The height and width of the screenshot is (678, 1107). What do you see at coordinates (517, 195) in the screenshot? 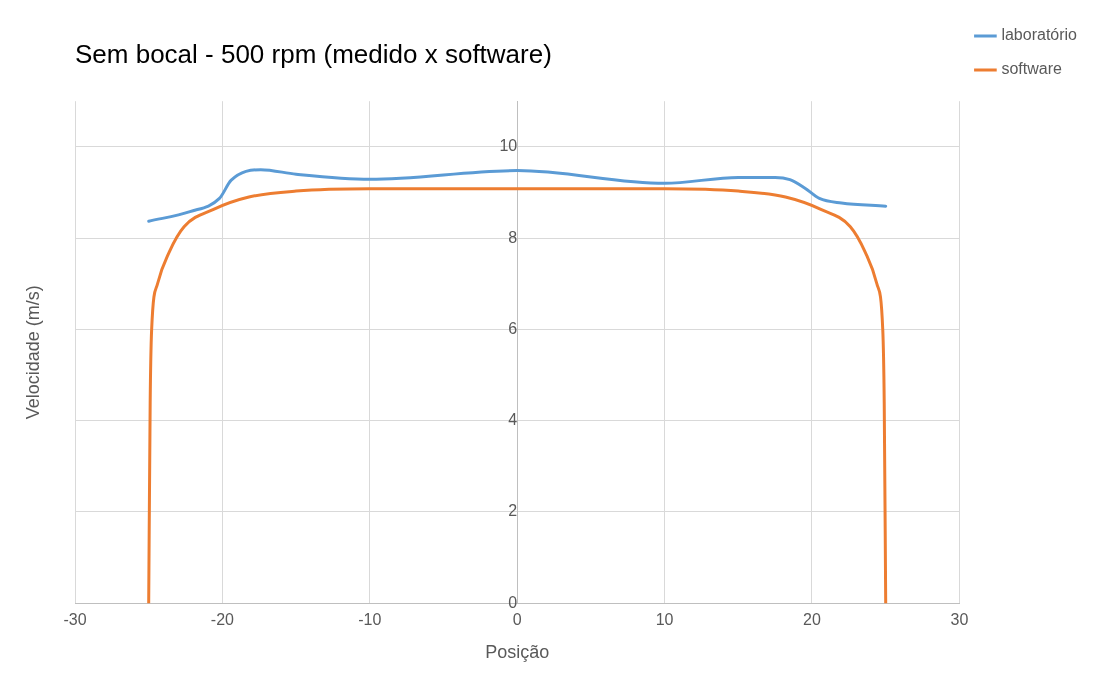
I see `line-series` at bounding box center [517, 195].